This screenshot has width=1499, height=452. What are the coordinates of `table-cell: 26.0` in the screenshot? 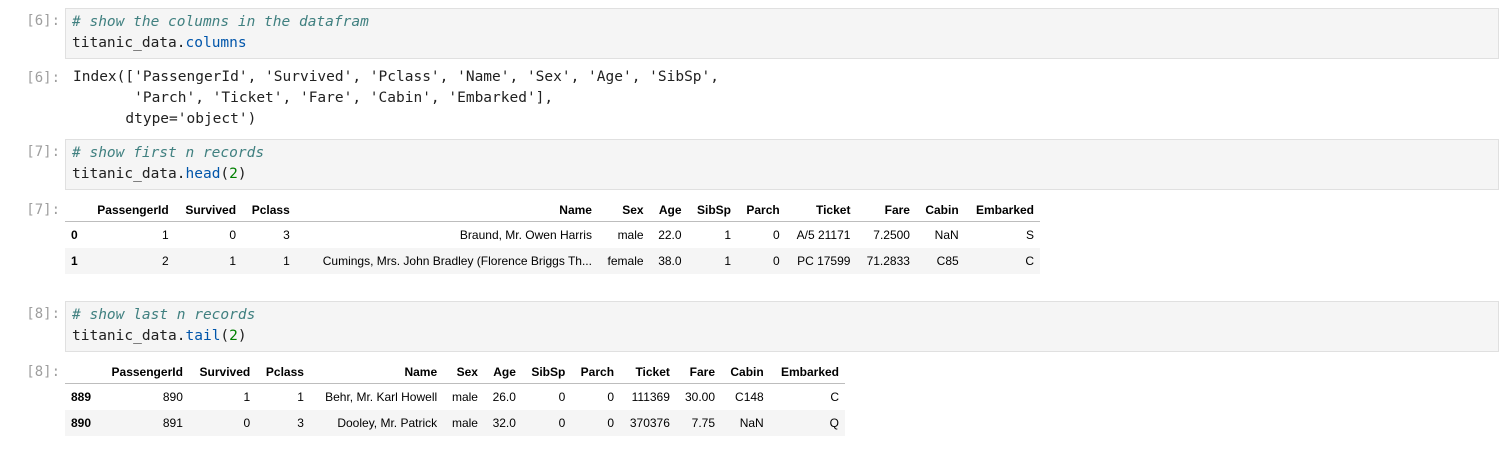 It's located at (504, 397).